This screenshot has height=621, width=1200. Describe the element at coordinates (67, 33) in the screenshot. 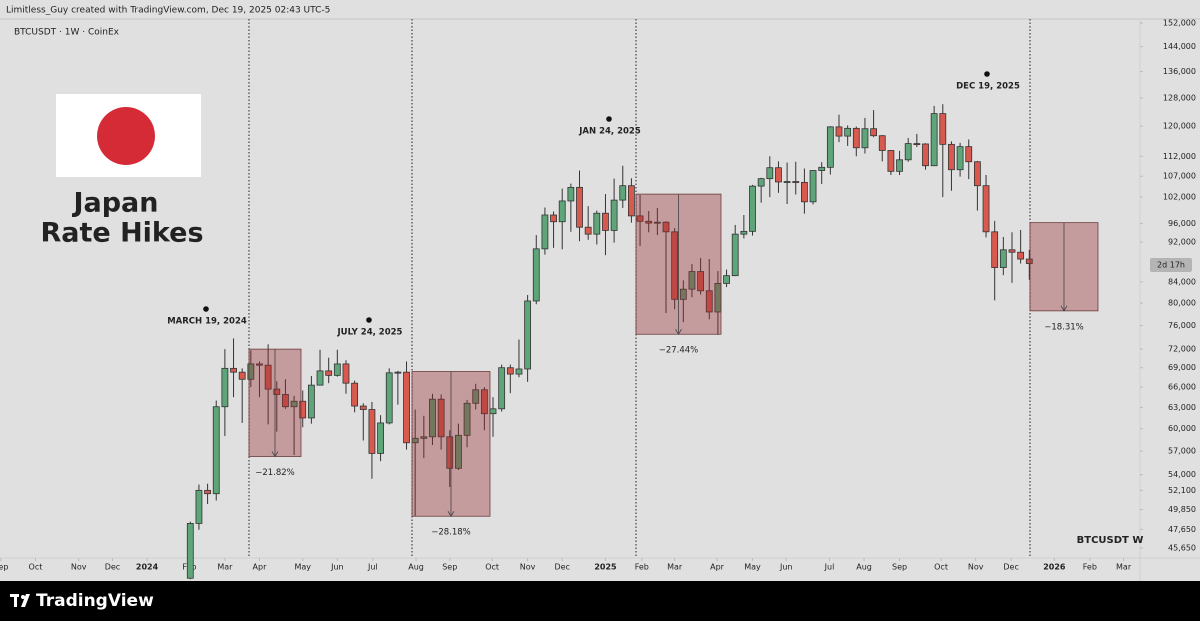

I see `symbol: BTCUSDT · 1W · CoinEx` at that location.